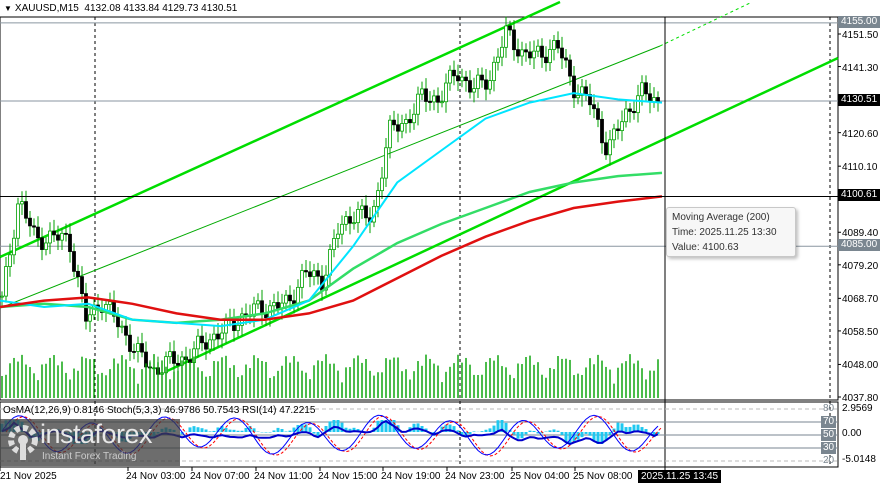 The width and height of the screenshot is (882, 486). I want to click on x-tick-label: 24 Nov 23:00, so click(475, 476).